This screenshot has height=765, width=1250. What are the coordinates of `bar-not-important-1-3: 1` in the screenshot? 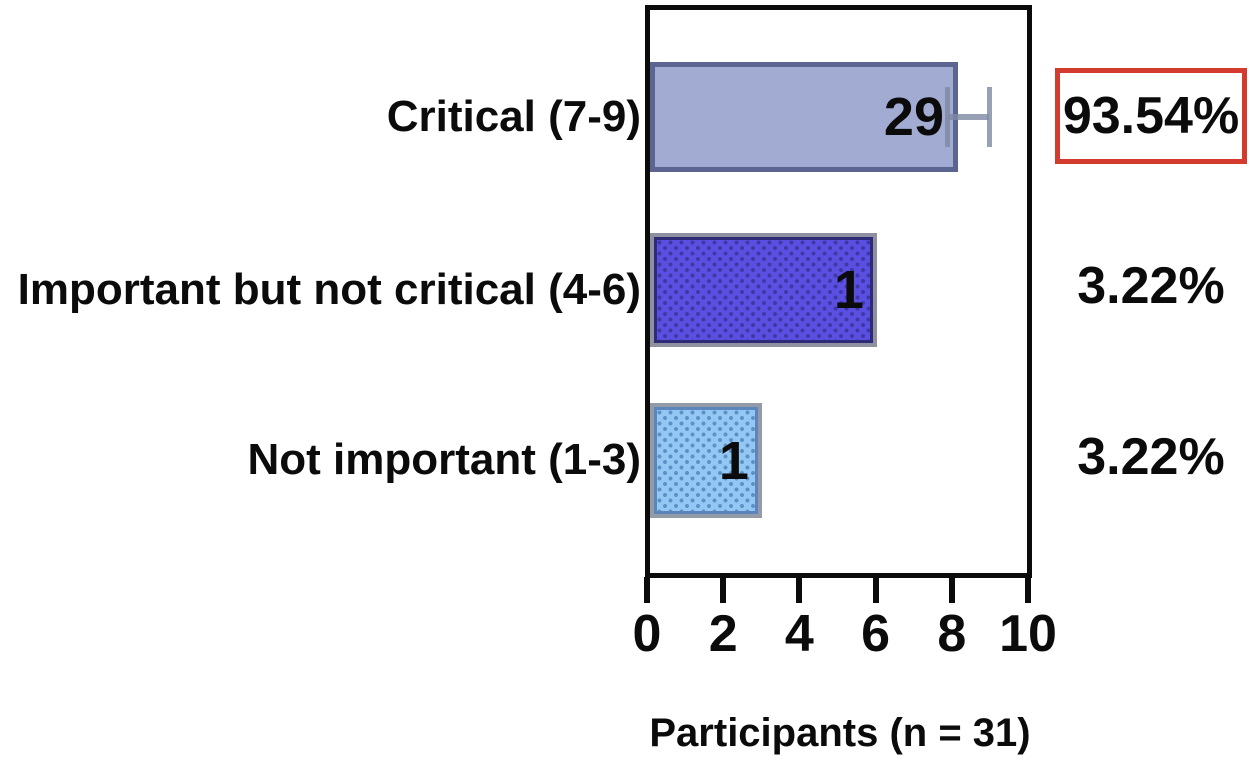 It's located at (706, 460).